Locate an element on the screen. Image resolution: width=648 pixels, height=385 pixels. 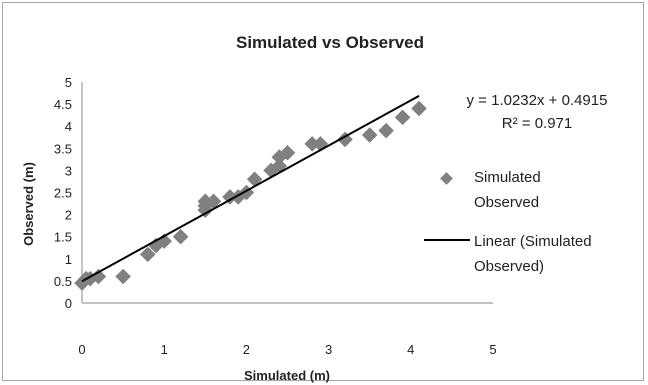
x-axis-ticks: 0 1 2 3 4 5 is located at coordinates (287, 349).